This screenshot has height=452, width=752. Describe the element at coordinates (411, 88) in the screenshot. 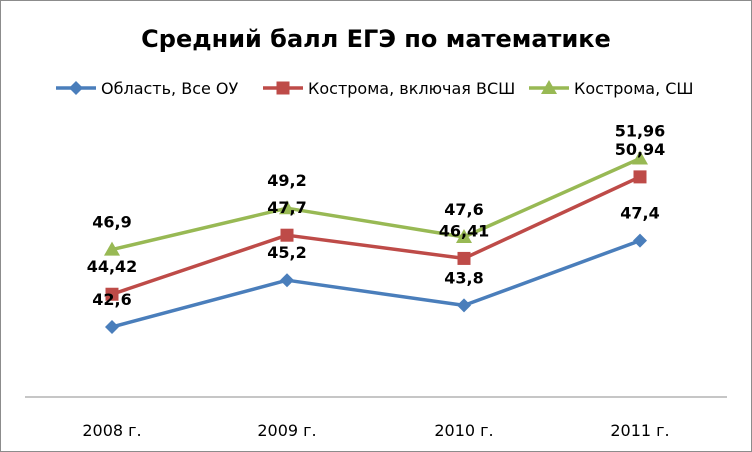

I see `legend-label: Кострома, включая ВСШ` at that location.